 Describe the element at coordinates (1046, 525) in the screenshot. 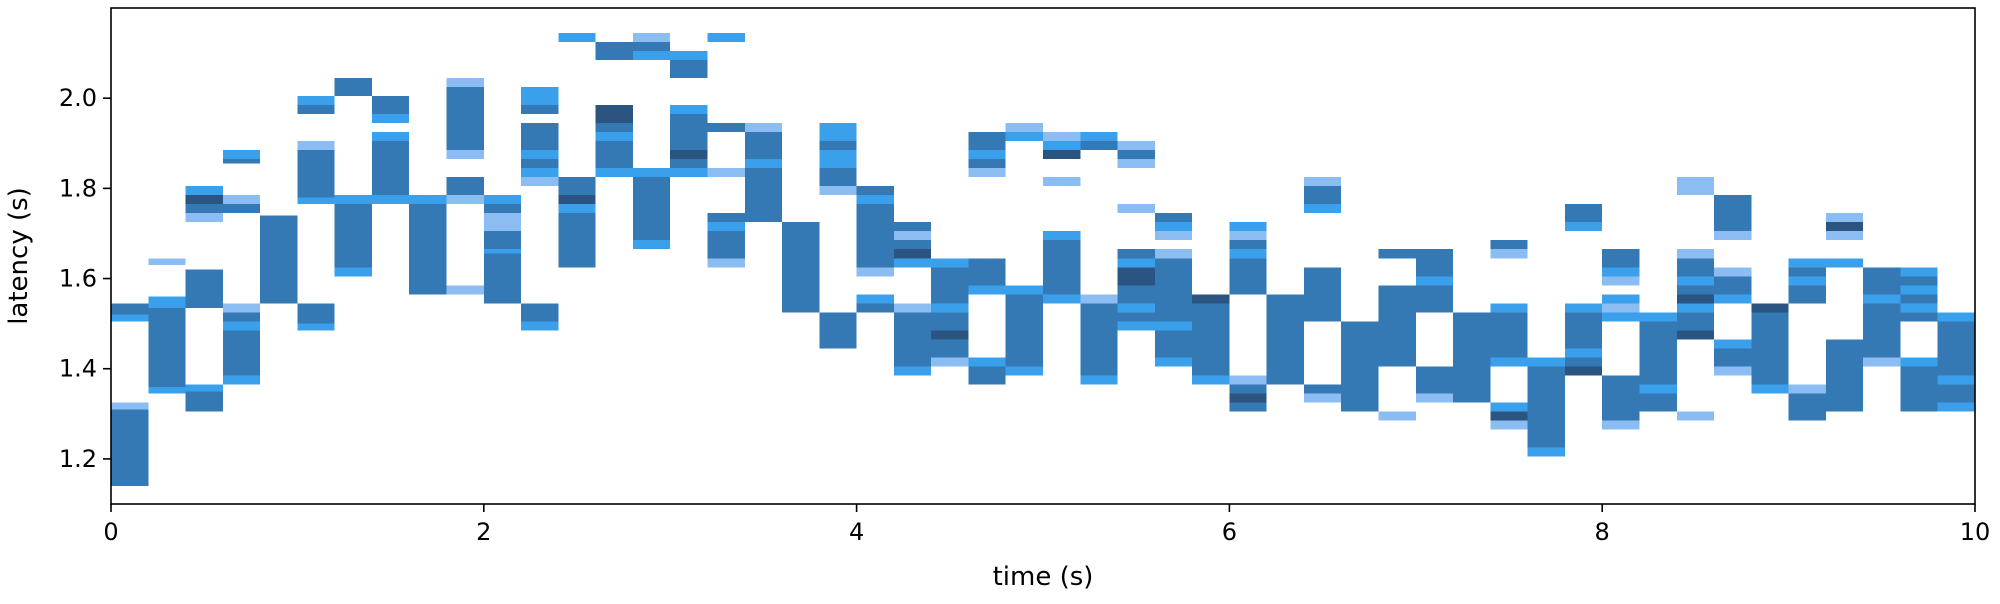

I see `x-axis-ticks: 0 2 4 6 8 10` at that location.